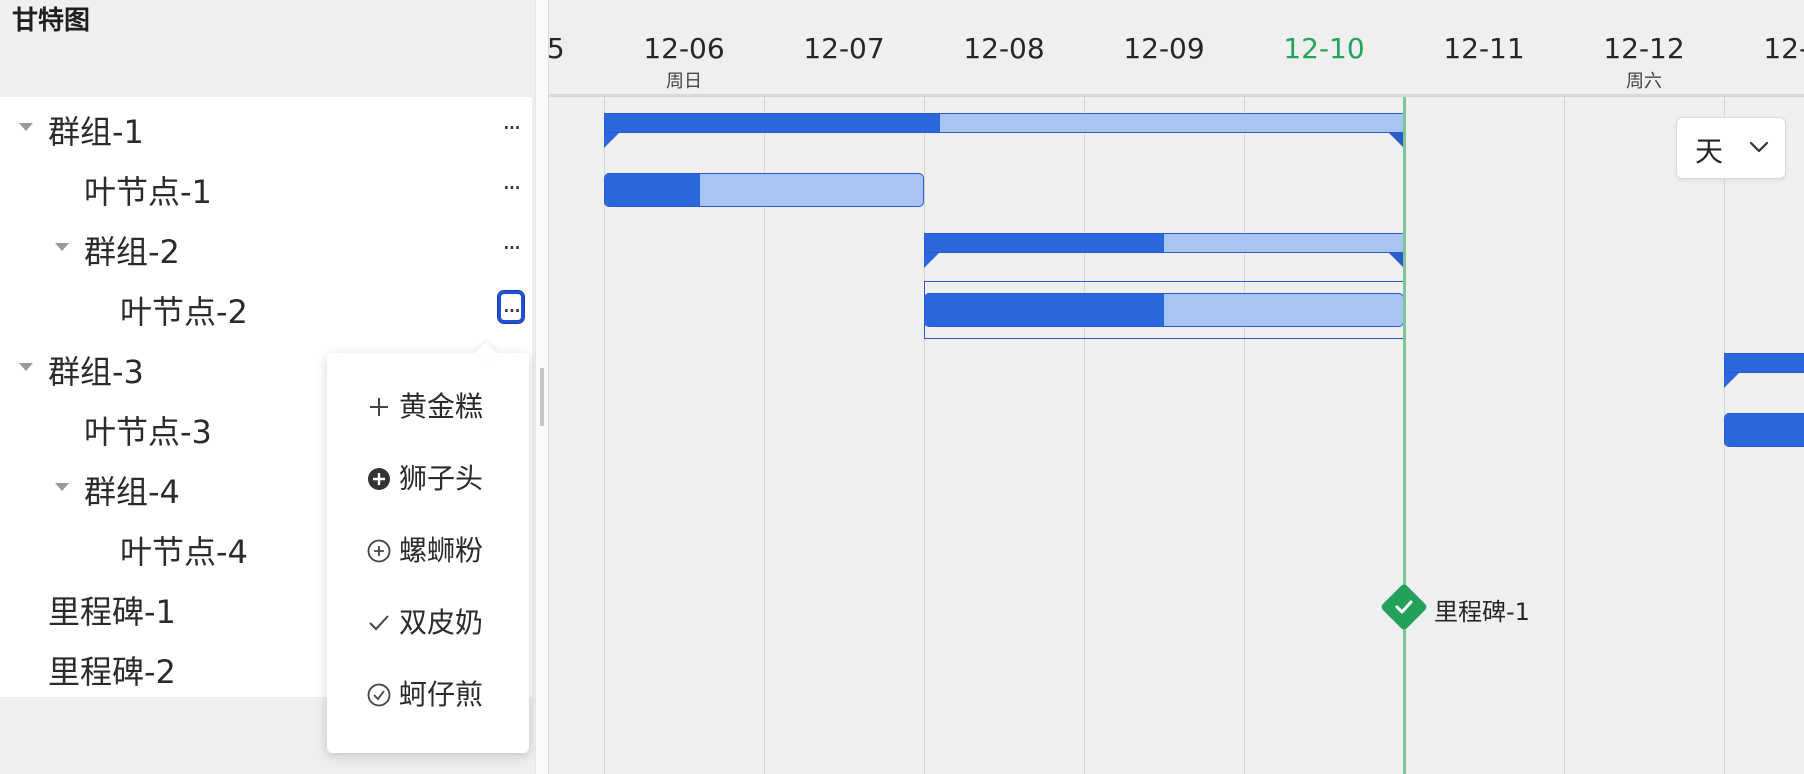 Image resolution: width=1804 pixels, height=774 pixels. What do you see at coordinates (266, 427) in the screenshot?
I see `tree-row: 叶节点-3` at bounding box center [266, 427].